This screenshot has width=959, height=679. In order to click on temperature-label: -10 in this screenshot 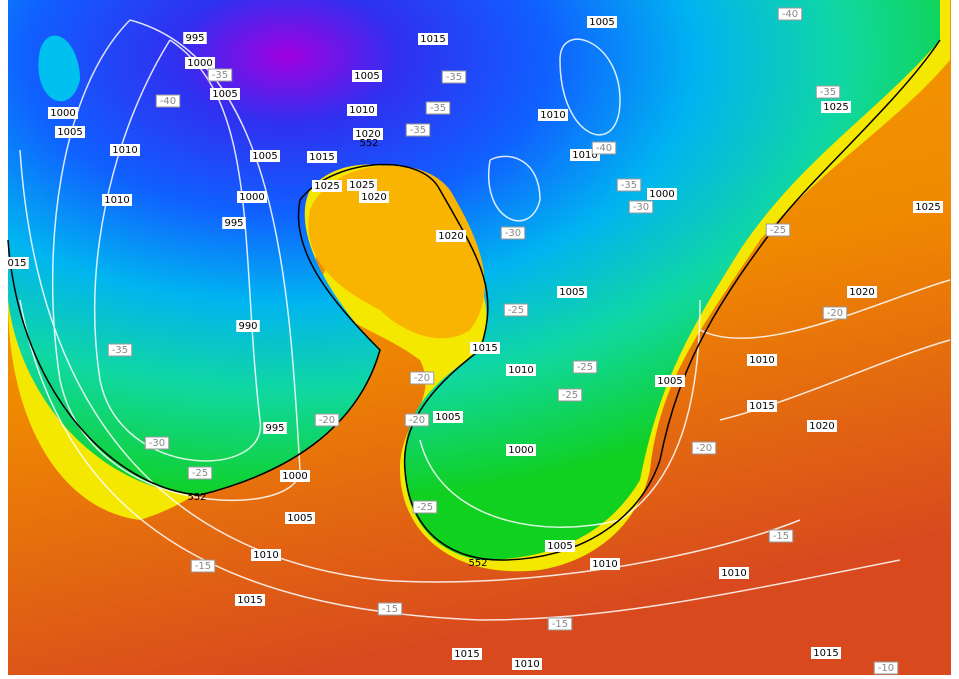, I will do `click(886, 668)`.